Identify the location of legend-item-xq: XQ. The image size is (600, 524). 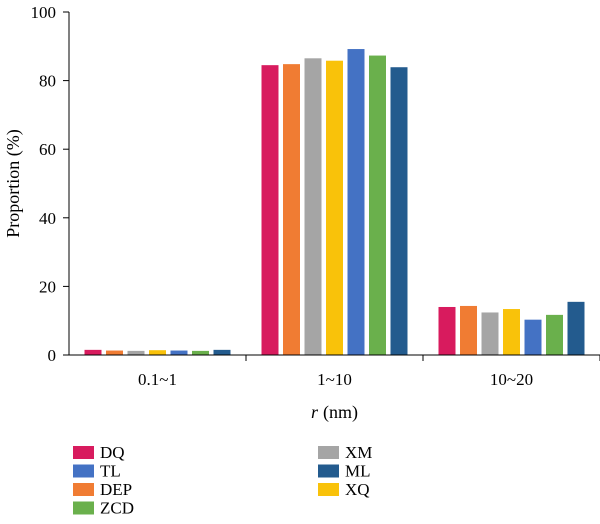
(344, 489).